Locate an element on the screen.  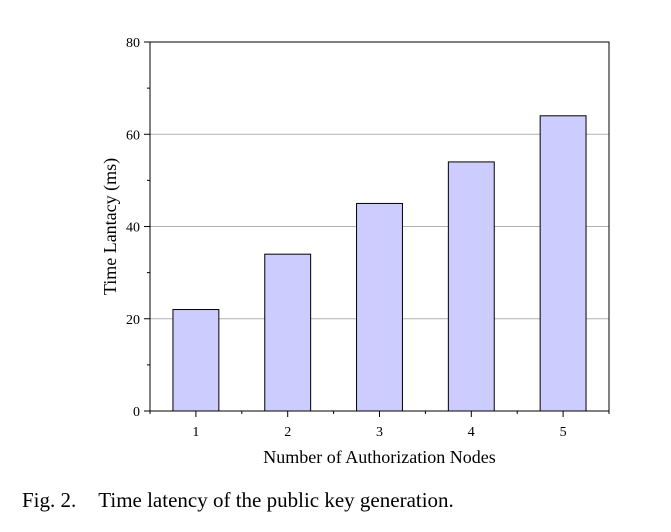
y-tick-label: 20 is located at coordinates (133, 320).